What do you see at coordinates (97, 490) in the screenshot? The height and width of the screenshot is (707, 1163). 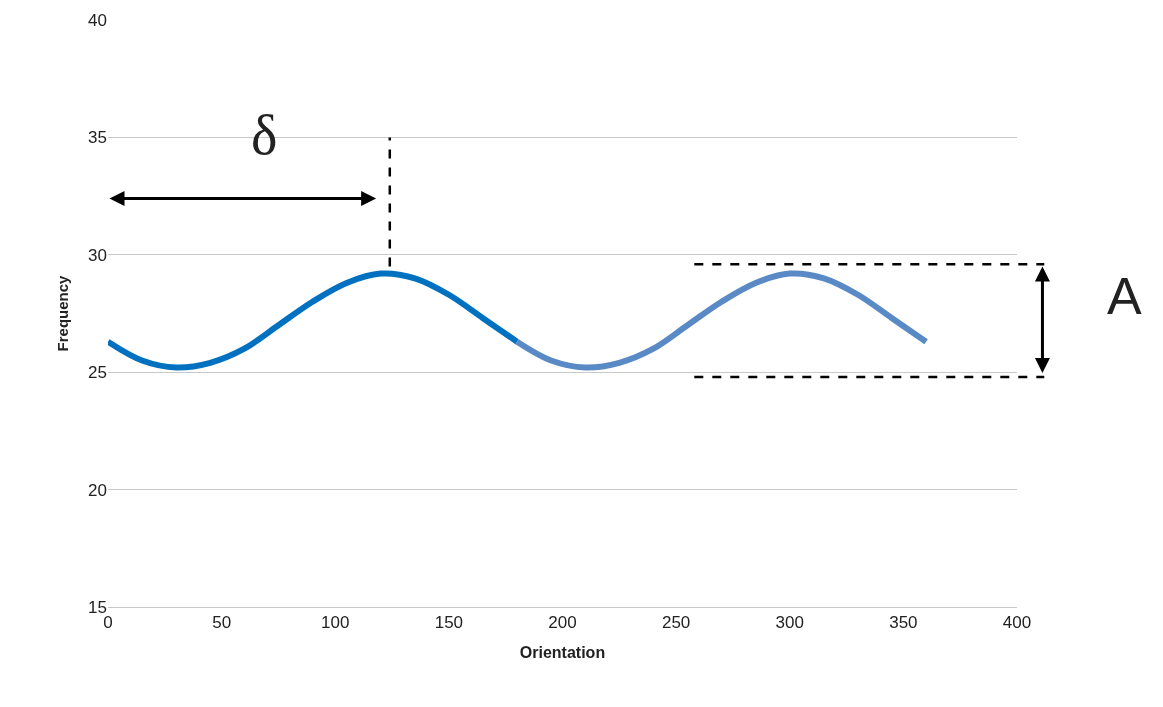 I see `y-tick-label: 20` at bounding box center [97, 490].